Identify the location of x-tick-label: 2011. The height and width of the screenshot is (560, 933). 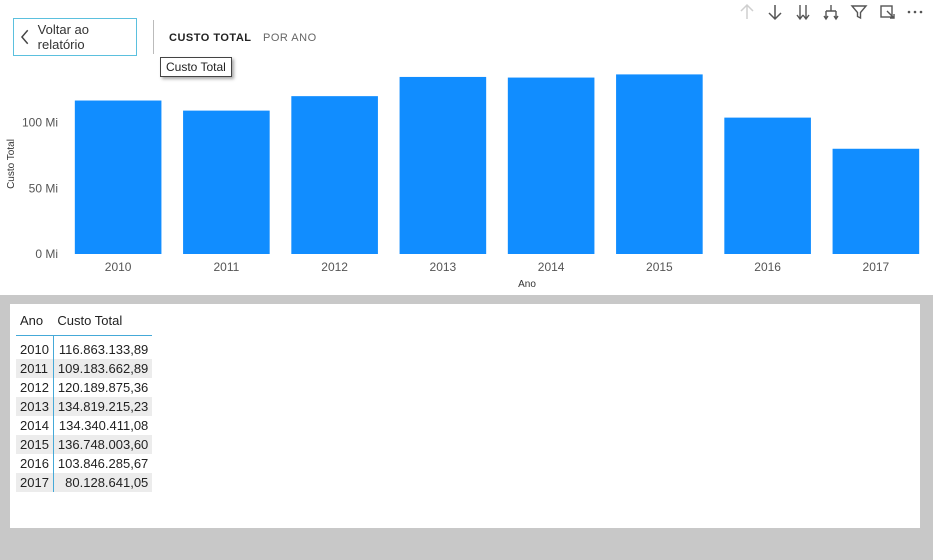
(226, 267).